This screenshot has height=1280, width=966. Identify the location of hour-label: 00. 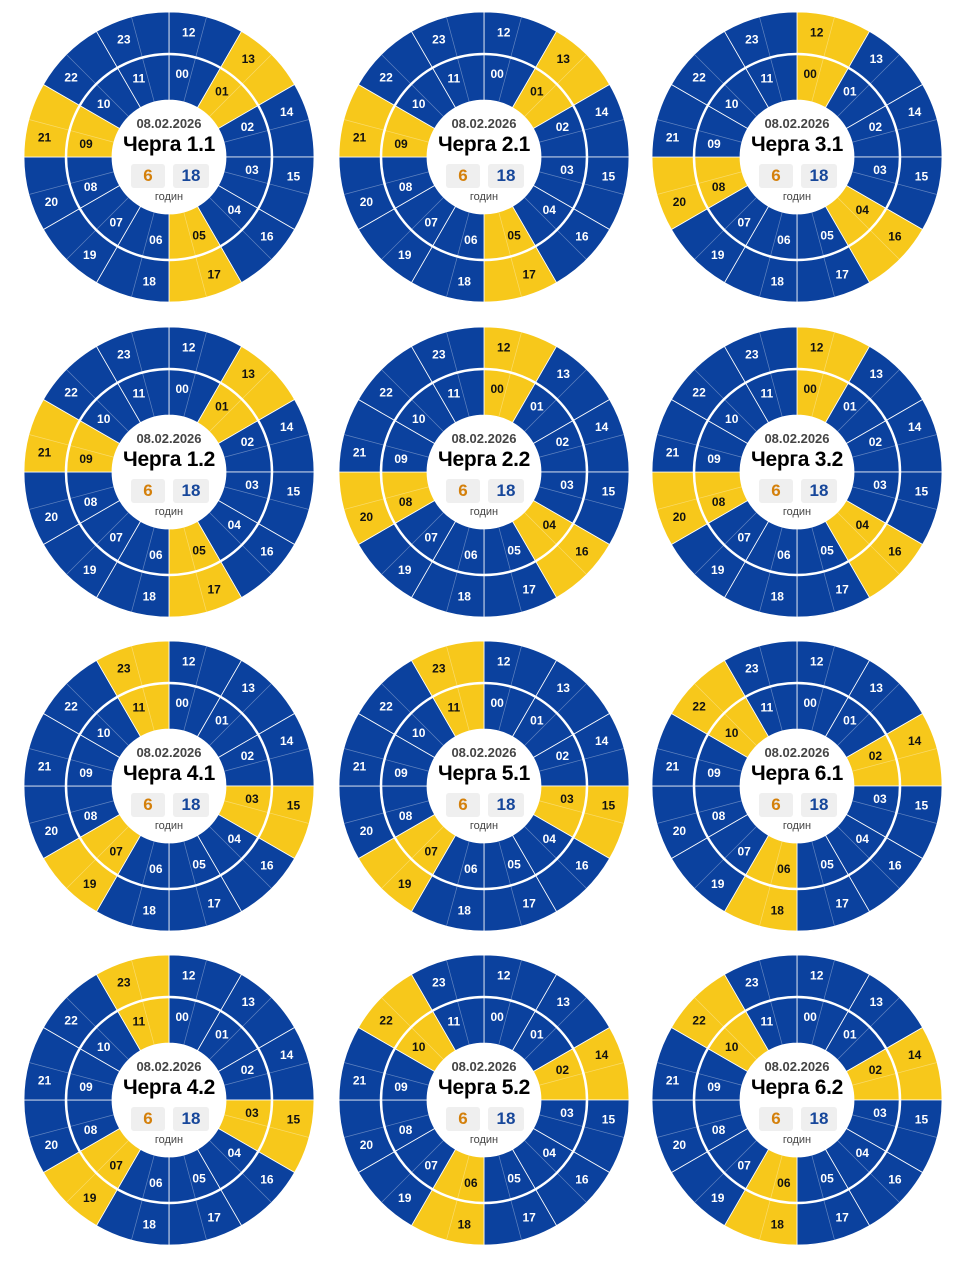
(497, 74).